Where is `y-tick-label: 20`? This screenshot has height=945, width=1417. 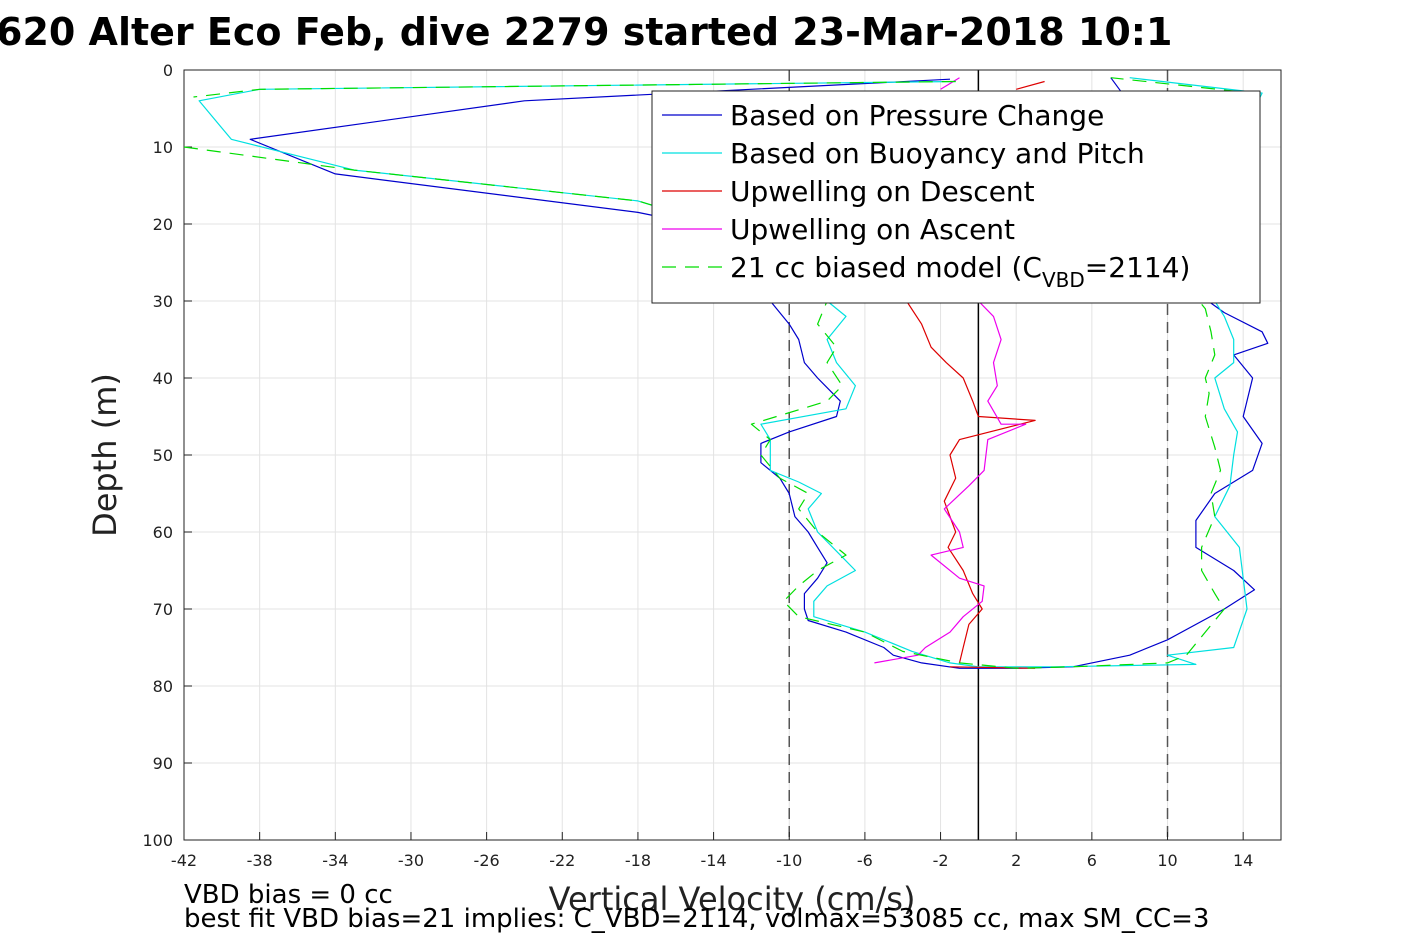 y-tick-label: 20 is located at coordinates (163, 224).